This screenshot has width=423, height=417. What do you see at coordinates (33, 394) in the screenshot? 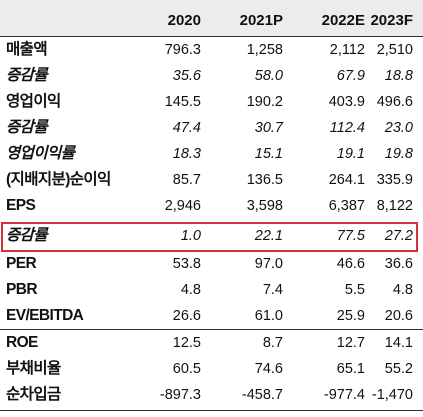
I see `row-label: 순차입금` at bounding box center [33, 394].